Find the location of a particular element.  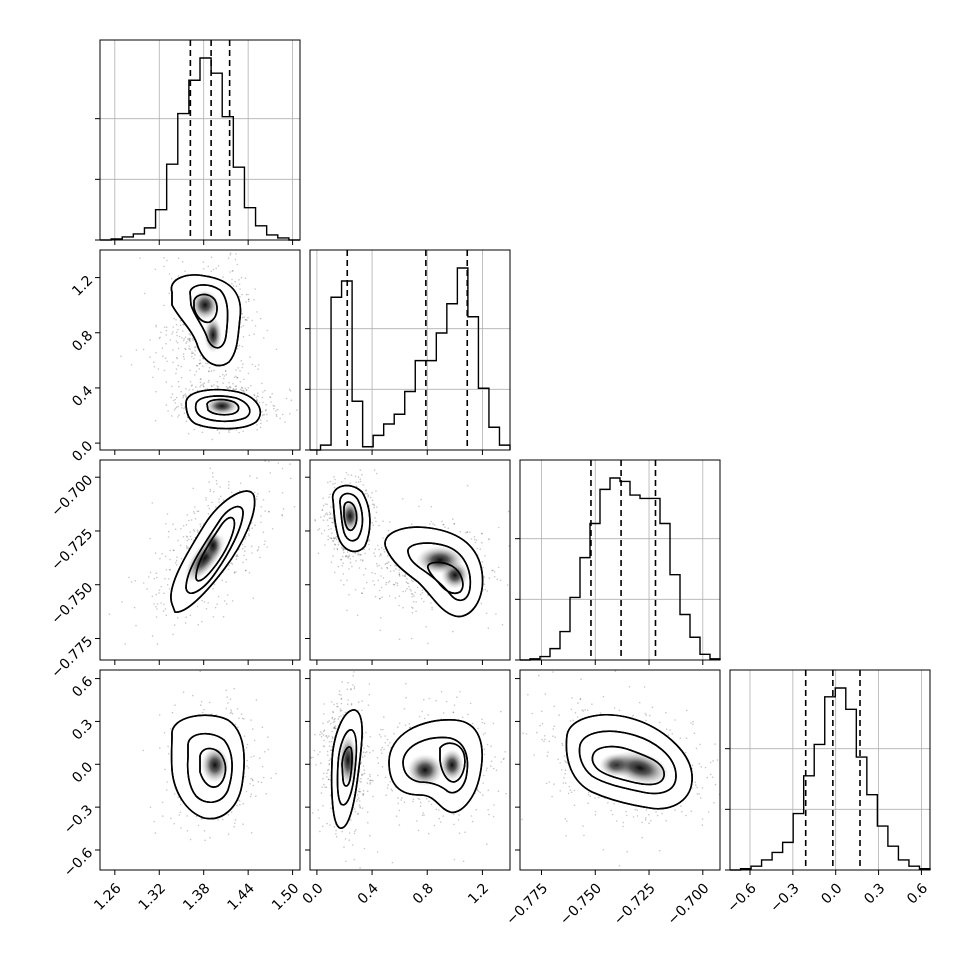

x-tick-label: −0.3 is located at coordinates (784, 897).